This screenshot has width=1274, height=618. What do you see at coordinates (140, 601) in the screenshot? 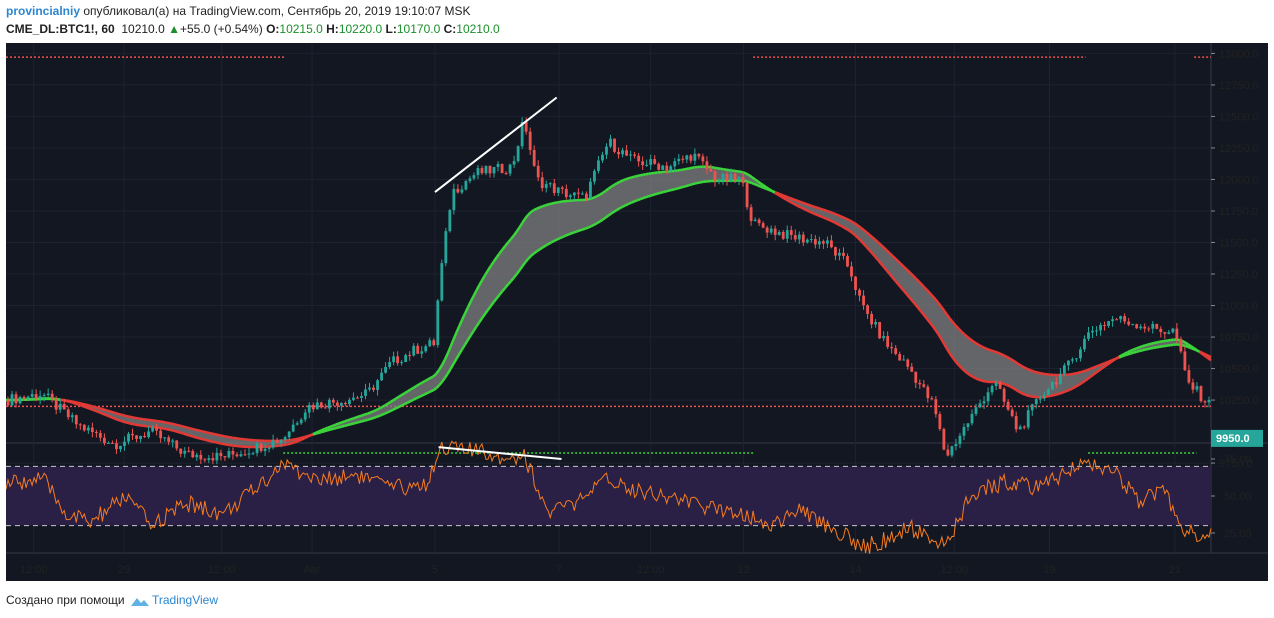
I see `tradingview-logo-icon` at bounding box center [140, 601].